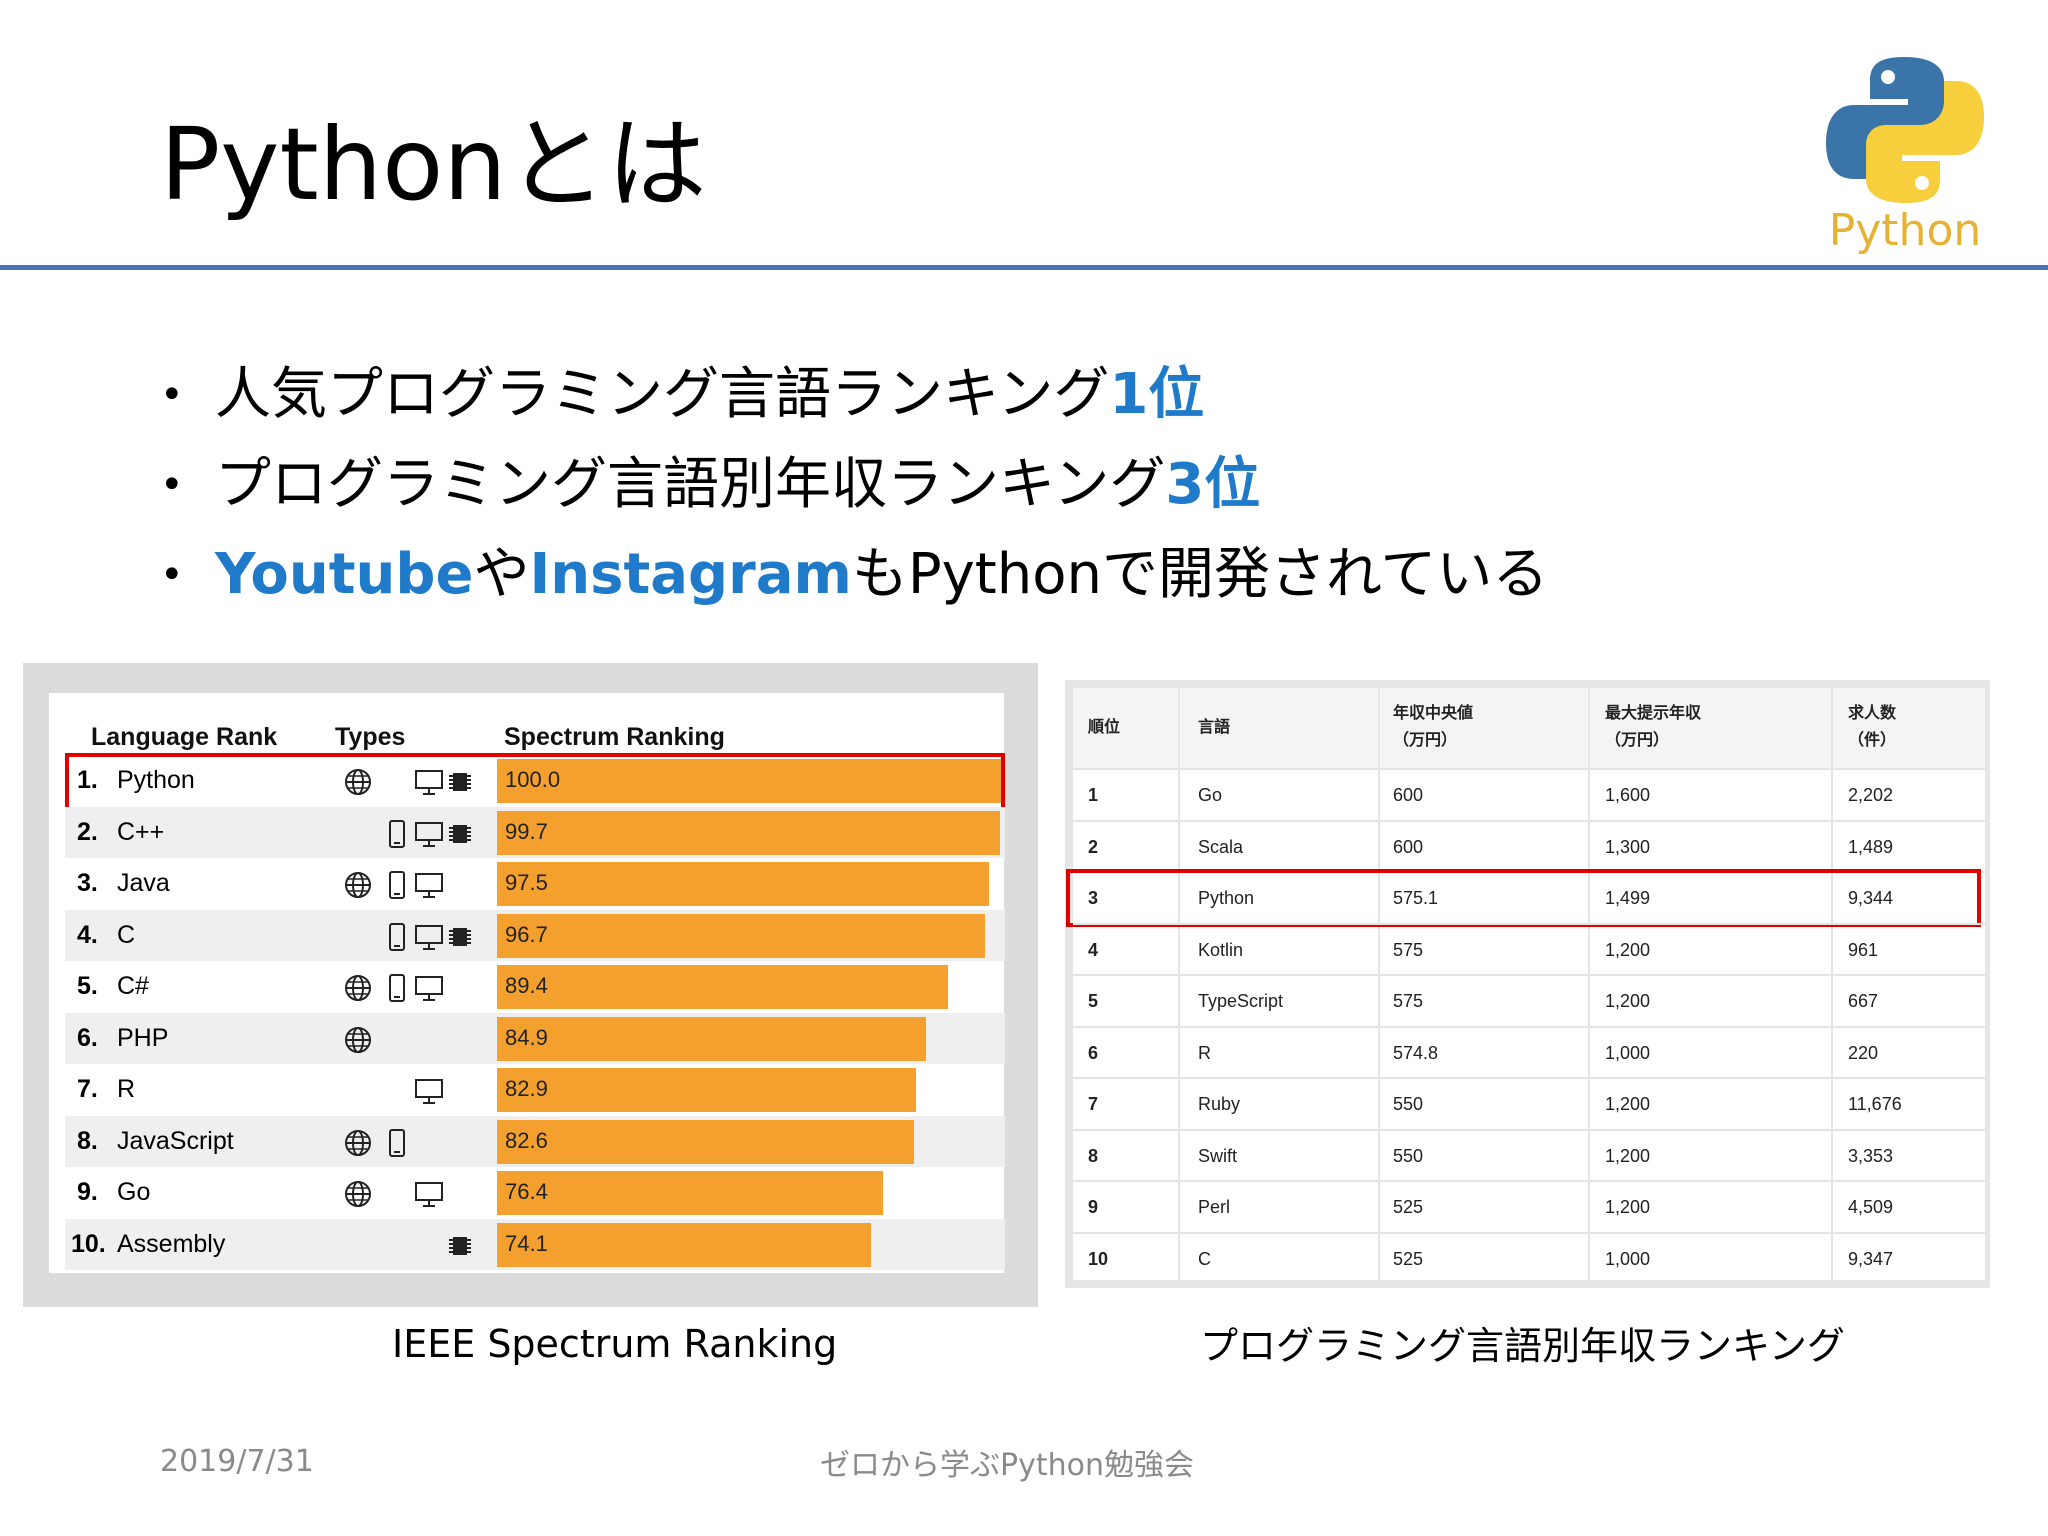 The image size is (2048, 1536). I want to click on bullet-highlight: 1位, so click(1157, 394).